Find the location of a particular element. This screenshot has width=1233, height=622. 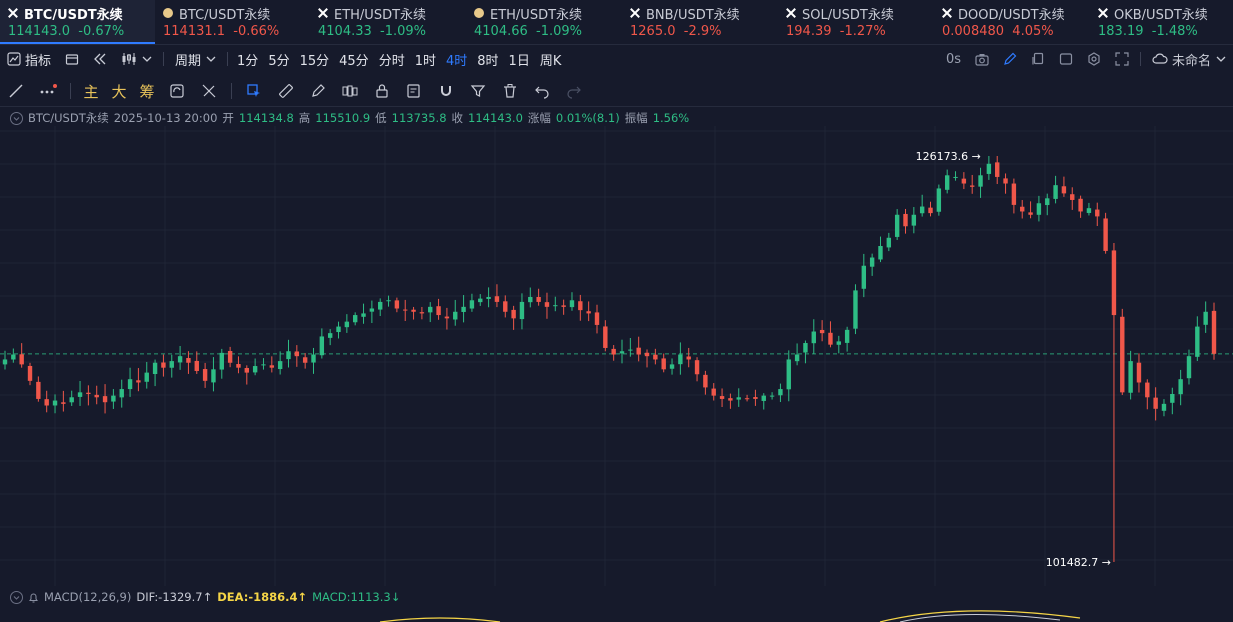

template-button is located at coordinates (72, 59).